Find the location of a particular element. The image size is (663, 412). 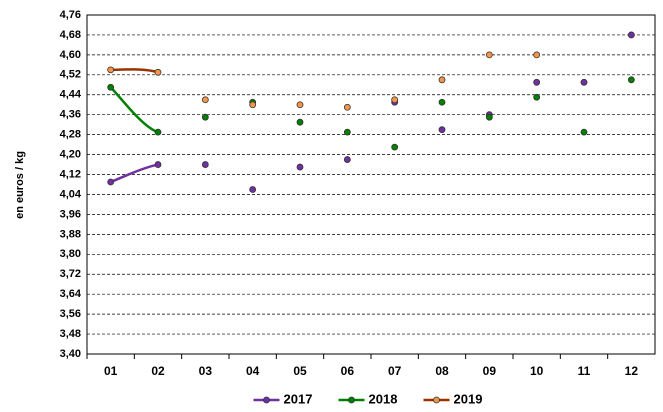

x-tick-label: 05 is located at coordinates (300, 371).